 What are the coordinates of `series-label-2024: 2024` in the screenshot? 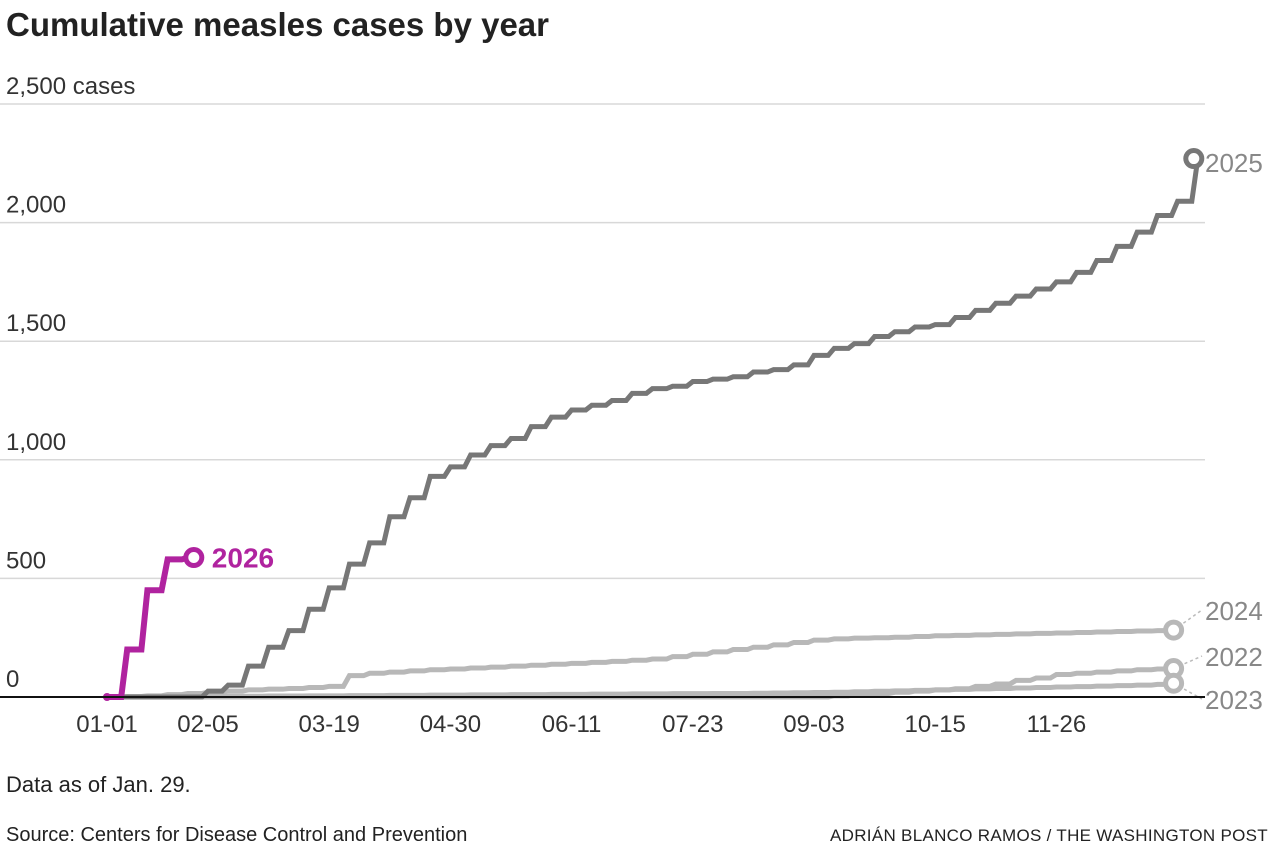 It's located at (1234, 611).